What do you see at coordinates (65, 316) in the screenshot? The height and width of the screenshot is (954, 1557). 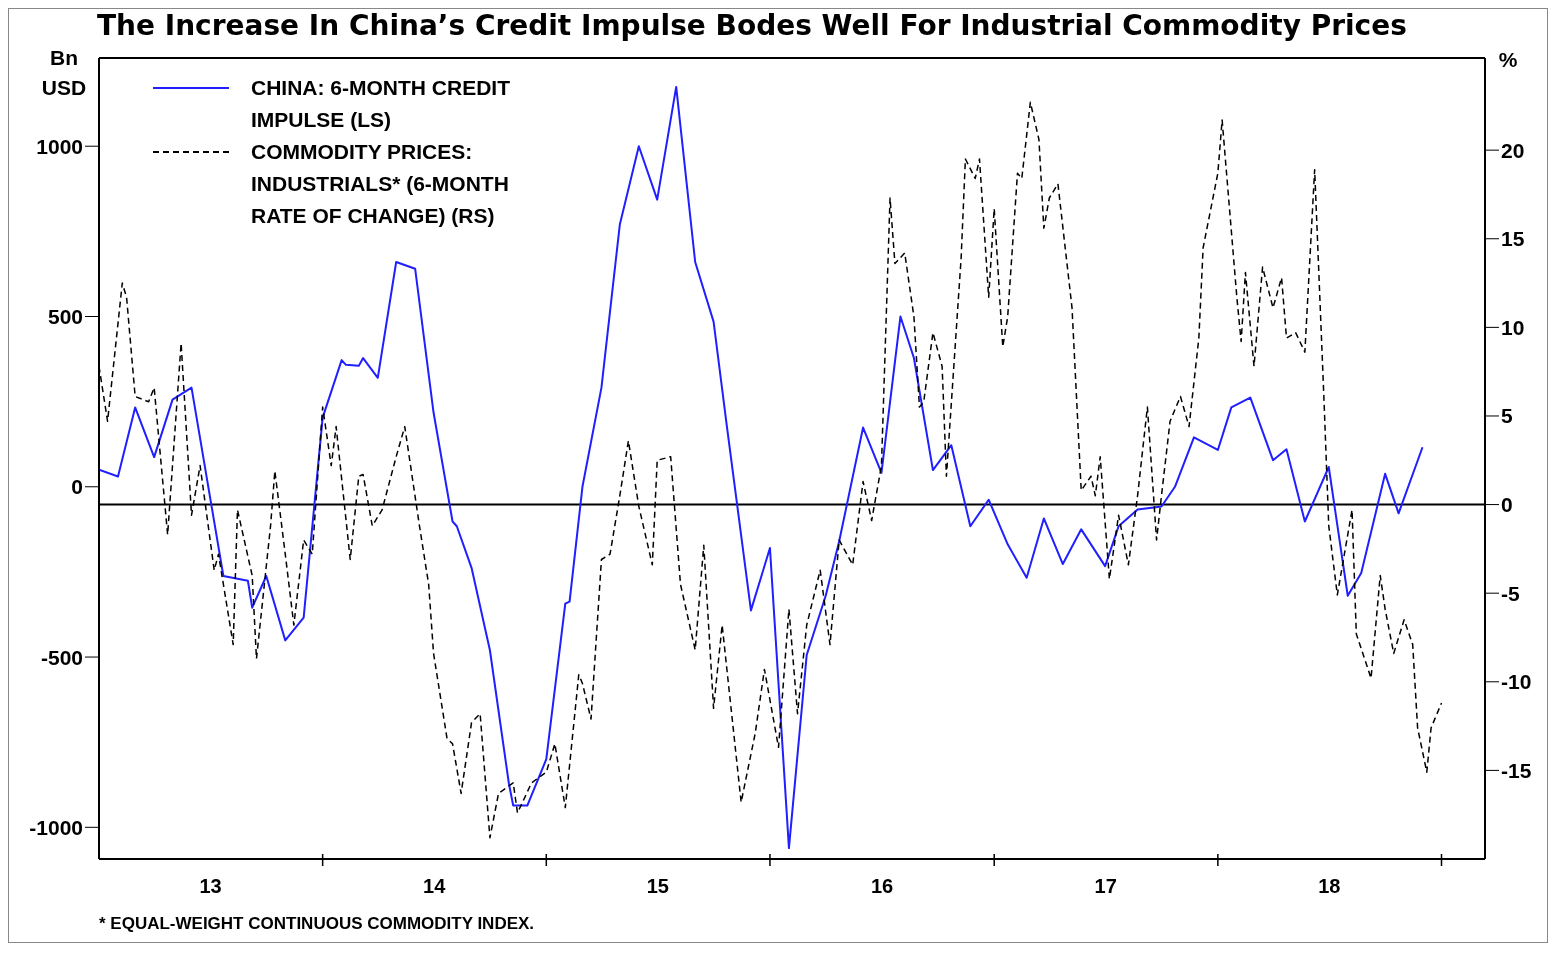 I see `y-tick-label: 500` at bounding box center [65, 316].